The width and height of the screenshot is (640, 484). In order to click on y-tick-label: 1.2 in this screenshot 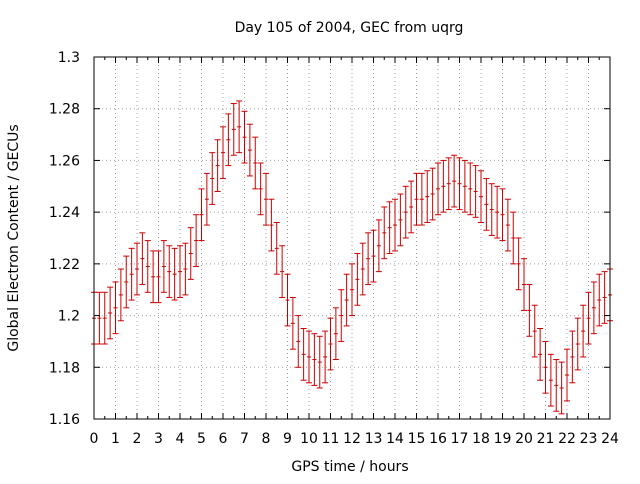, I will do `click(69, 317)`.